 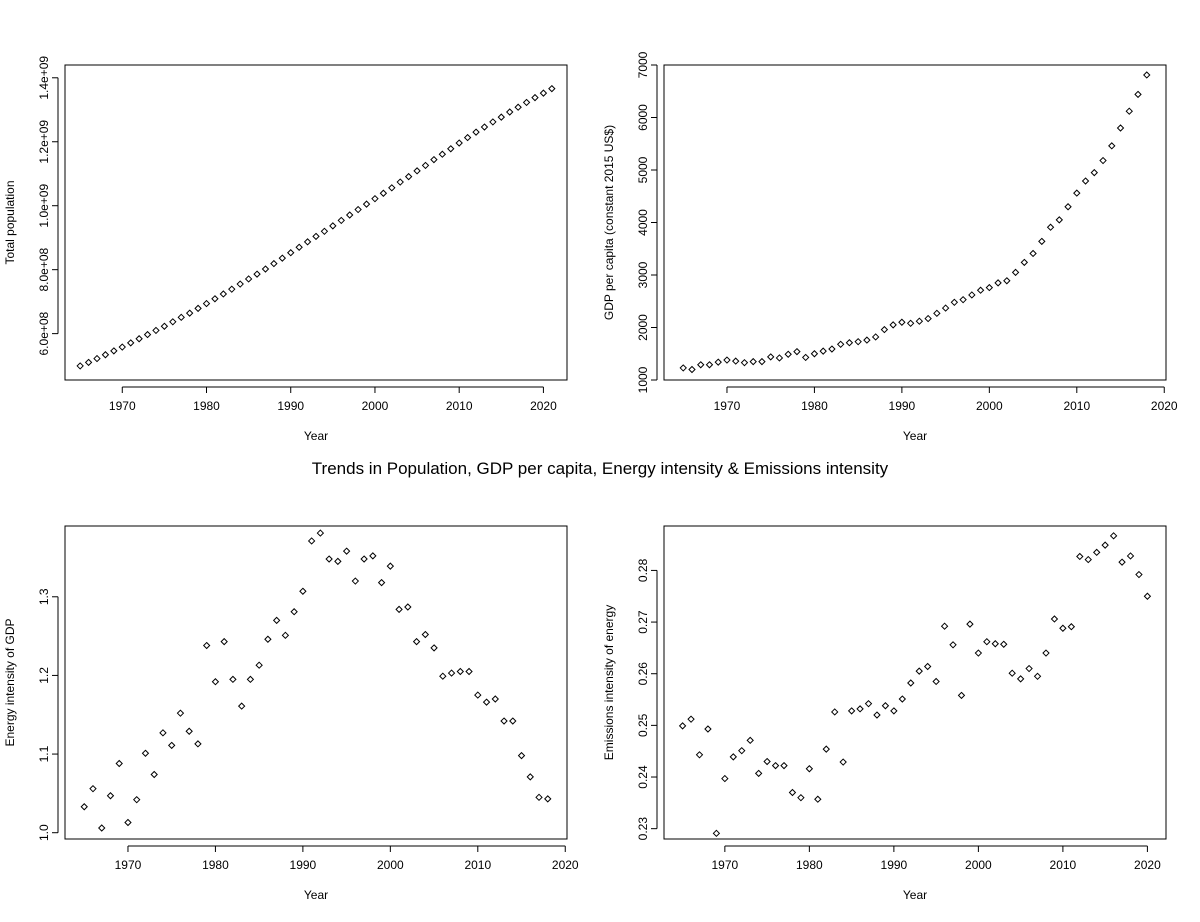 What do you see at coordinates (44, 596) in the screenshot?
I see `y-tick-label: 1.3` at bounding box center [44, 596].